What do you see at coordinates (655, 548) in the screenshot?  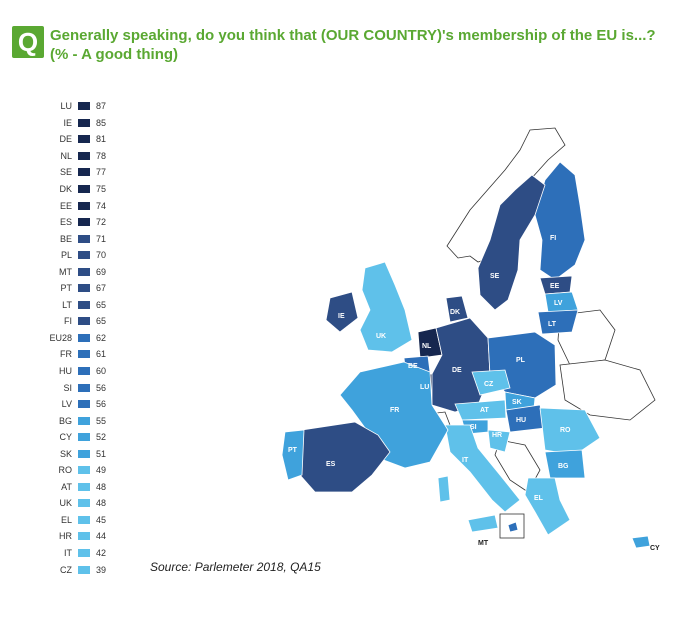 I see `label-CY: CY` at bounding box center [655, 548].